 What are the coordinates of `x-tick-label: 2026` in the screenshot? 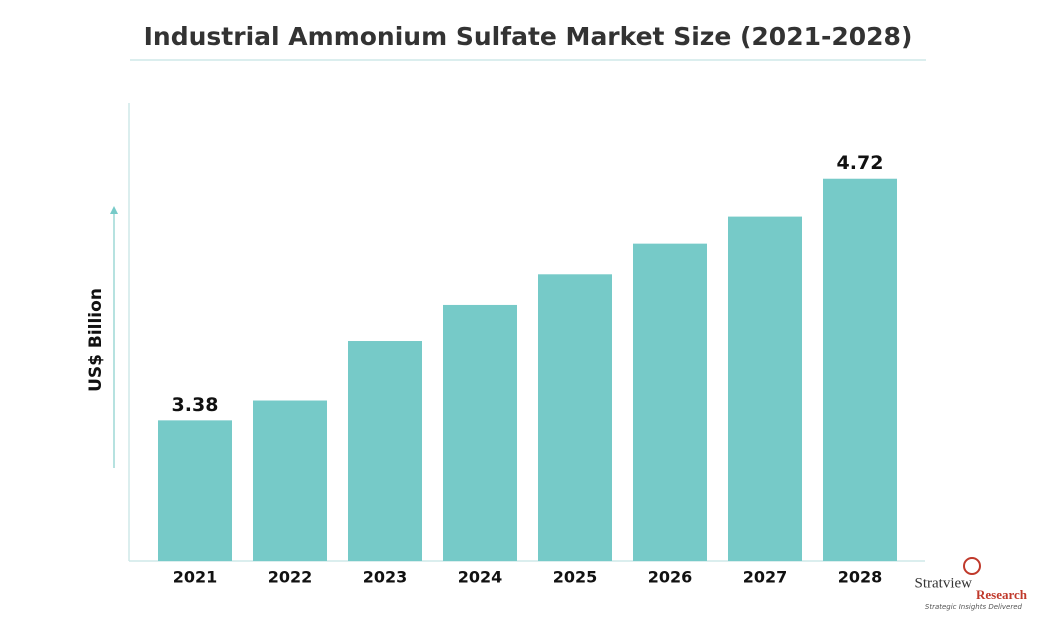 It's located at (670, 577).